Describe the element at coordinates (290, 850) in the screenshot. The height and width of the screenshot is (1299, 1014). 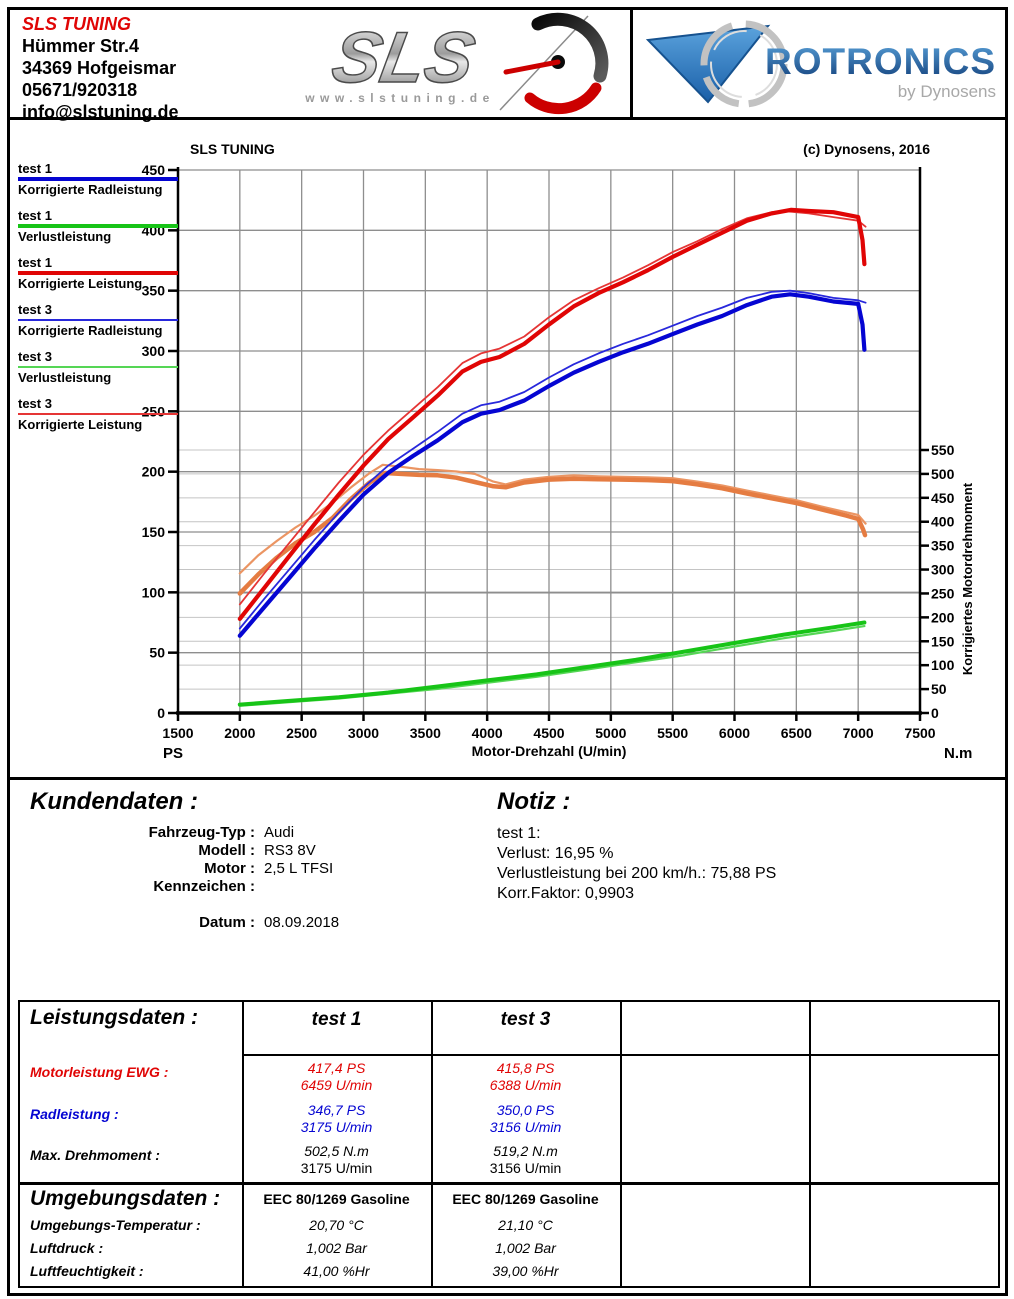
I see `field-value: RS3 8V` at that location.